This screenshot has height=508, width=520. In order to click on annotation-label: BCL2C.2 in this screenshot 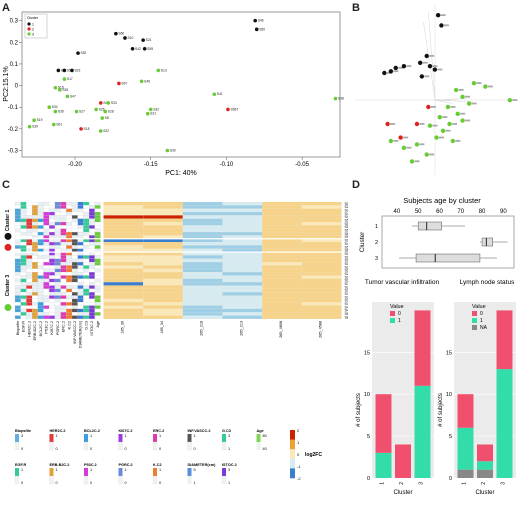, I will do `click(41, 328)`.